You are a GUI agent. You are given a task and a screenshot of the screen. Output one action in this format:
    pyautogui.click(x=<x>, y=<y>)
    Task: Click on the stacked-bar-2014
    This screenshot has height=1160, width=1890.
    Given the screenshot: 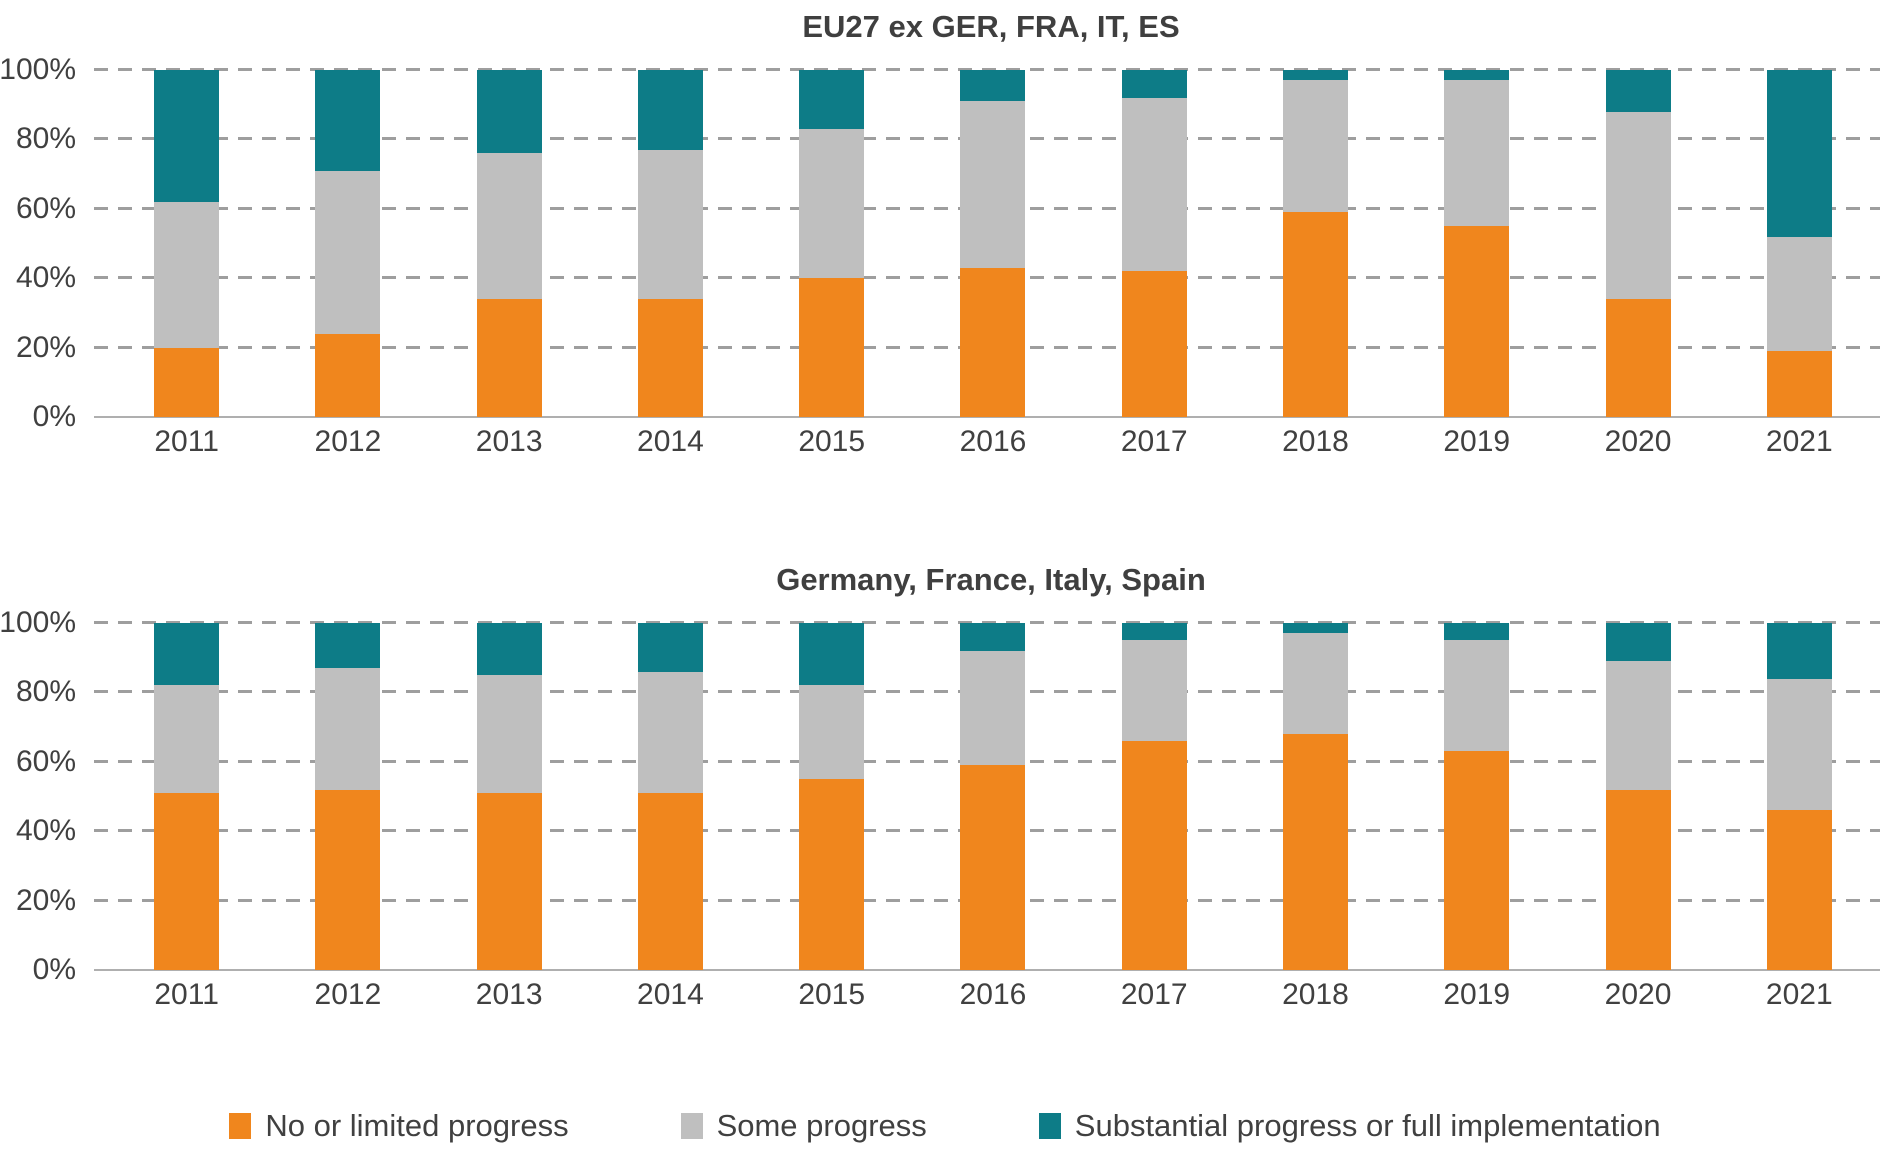 What is the action you would take?
    pyautogui.click(x=670, y=243)
    